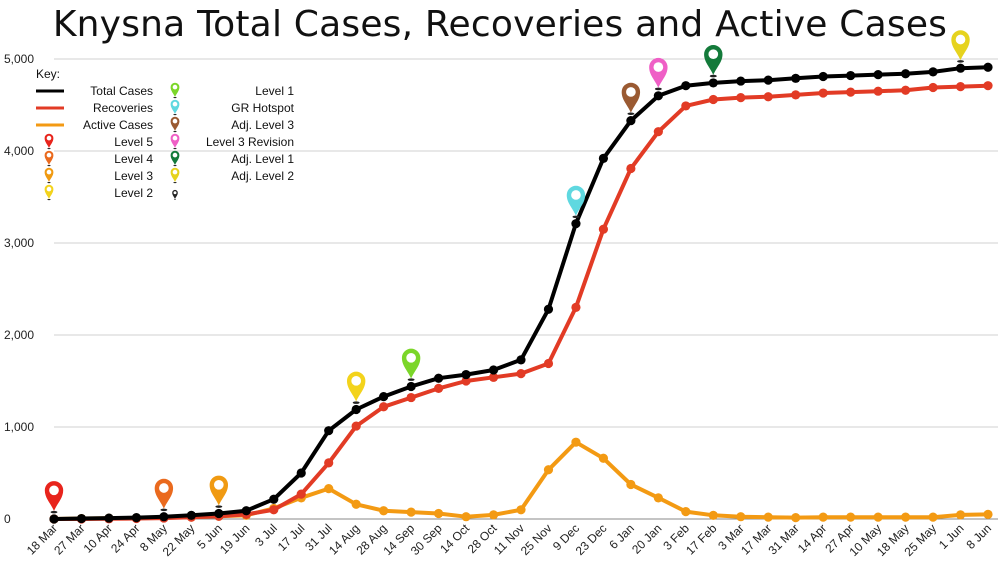 The image size is (1000, 565). Describe the element at coordinates (426, 539) in the screenshot. I see `x-tick-label: 30 Sep` at that location.